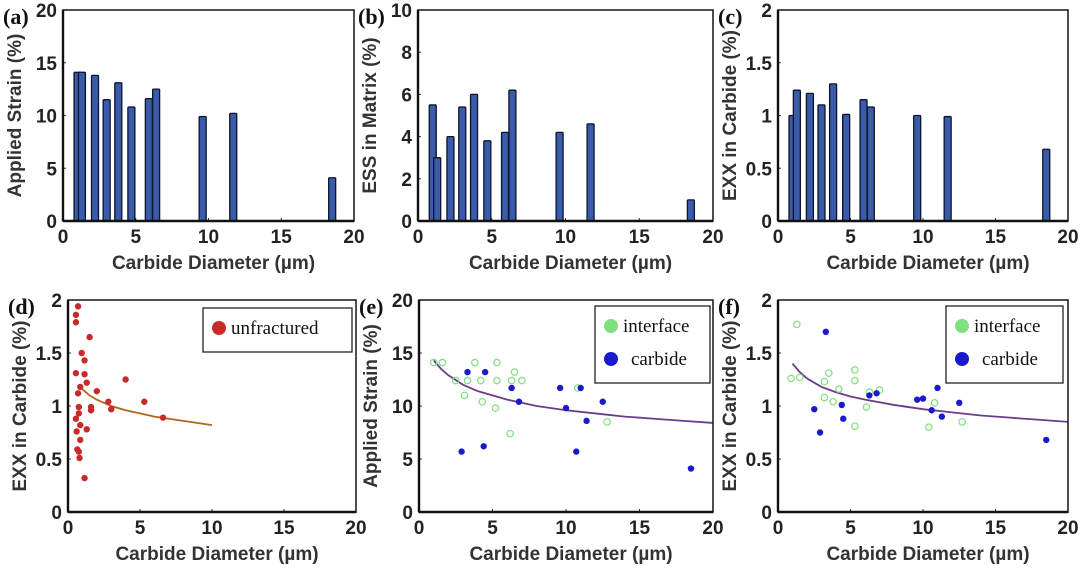  I want to click on legend-label: unfractured, so click(275, 328).